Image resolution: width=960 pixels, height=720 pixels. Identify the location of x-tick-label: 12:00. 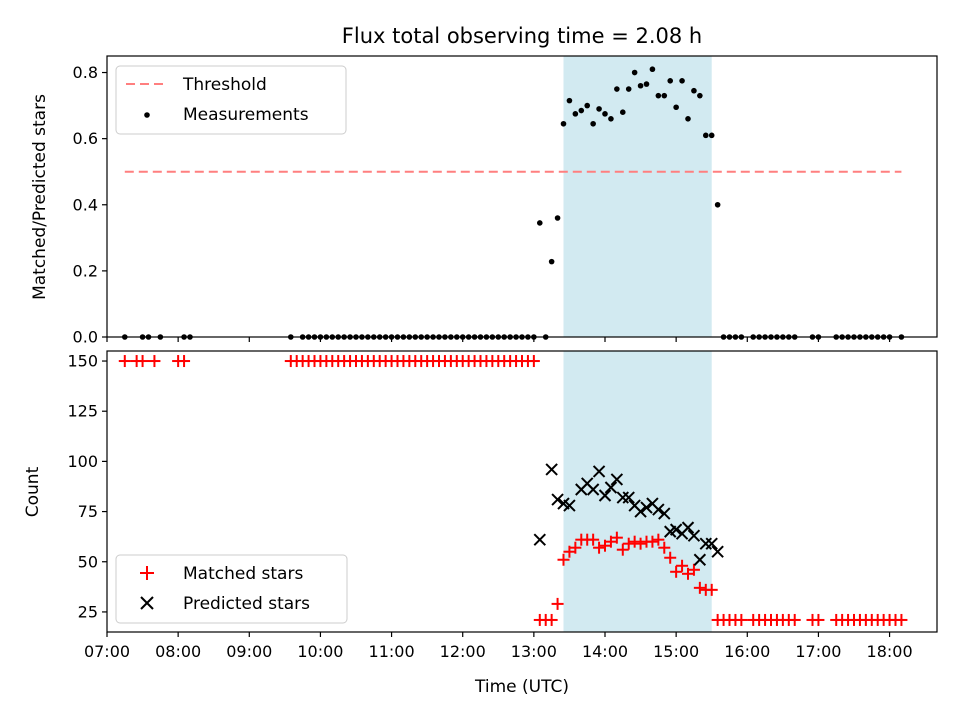
(463, 651).